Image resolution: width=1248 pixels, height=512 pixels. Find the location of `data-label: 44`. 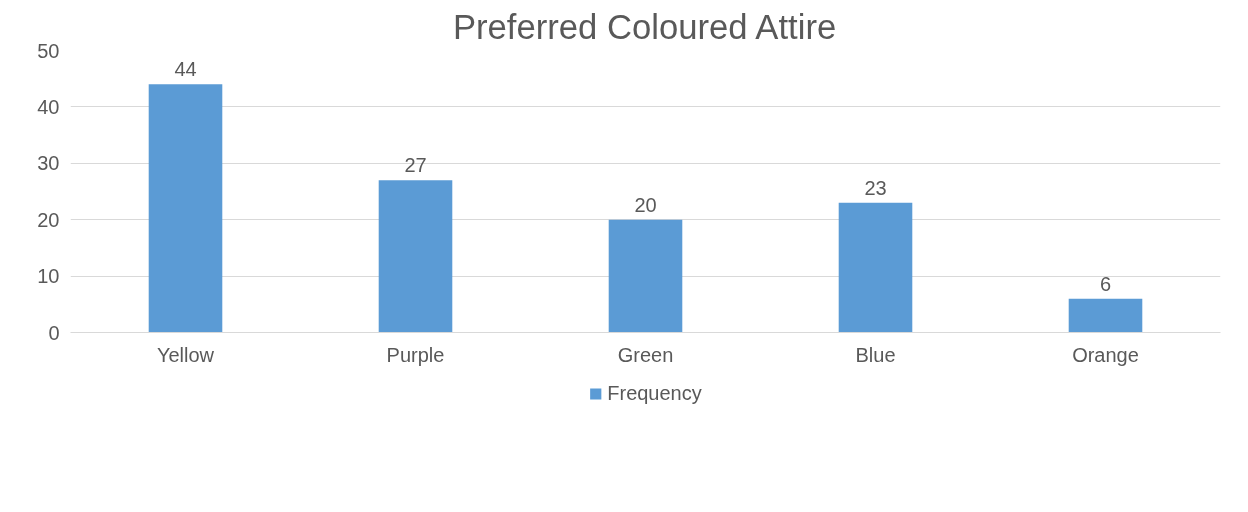

data-label: 44 is located at coordinates (185, 69).